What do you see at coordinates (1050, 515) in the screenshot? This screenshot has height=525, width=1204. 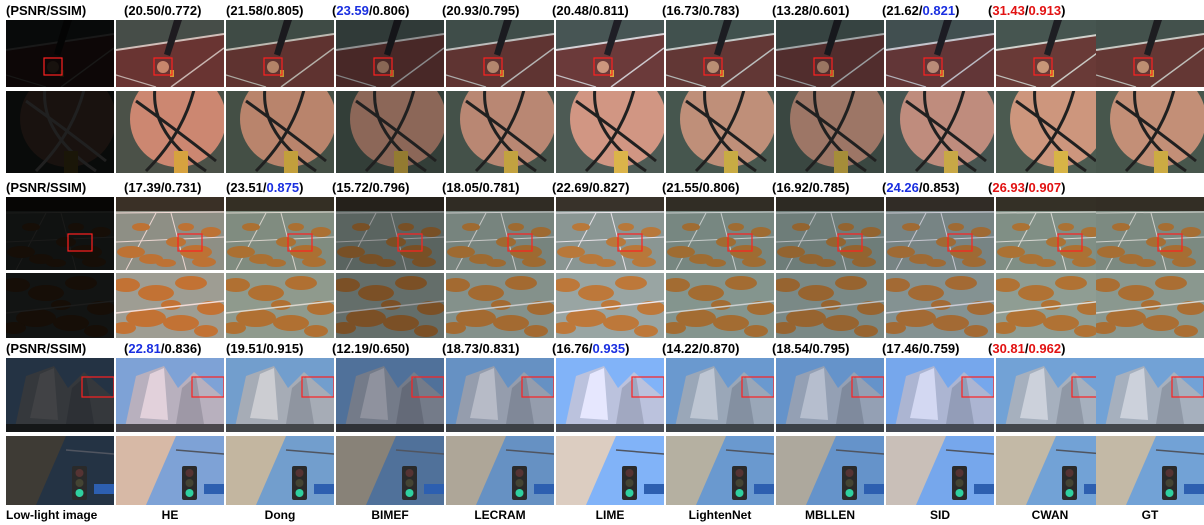 I see `column-label: CWAN` at bounding box center [1050, 515].